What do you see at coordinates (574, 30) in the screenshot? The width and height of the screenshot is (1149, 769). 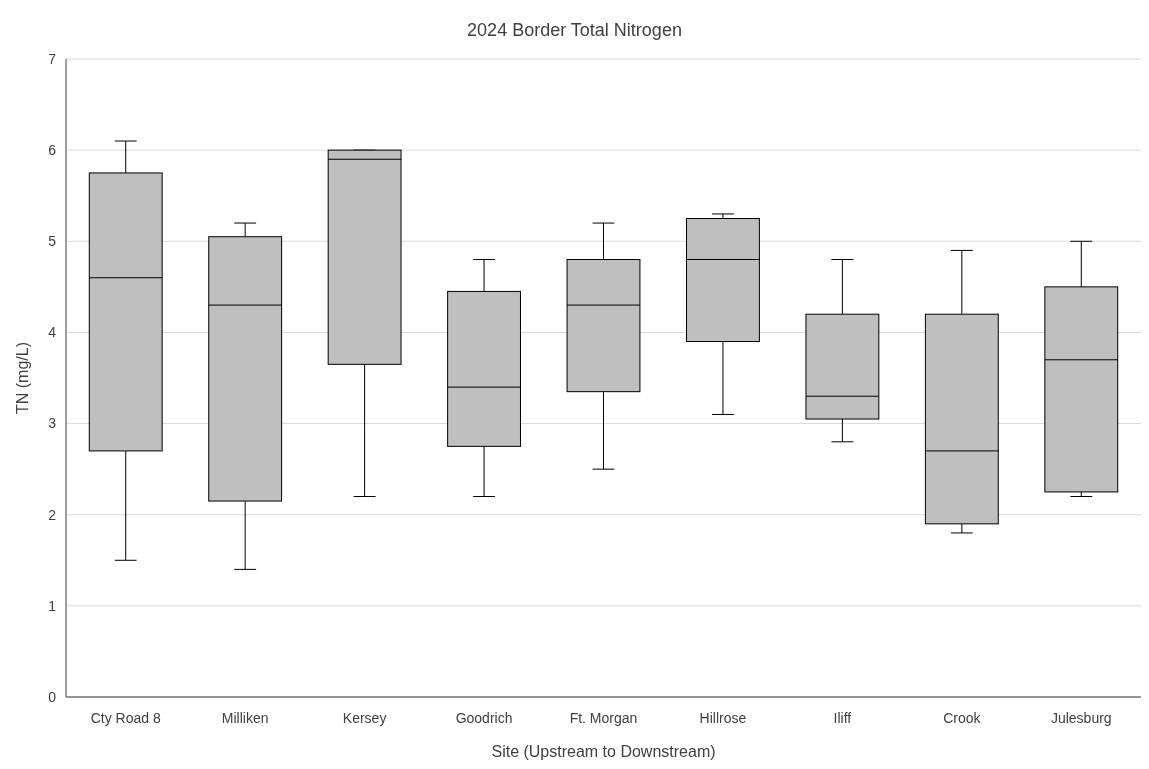 I see `chart-title: 2024 Border Total Nitrogen` at bounding box center [574, 30].